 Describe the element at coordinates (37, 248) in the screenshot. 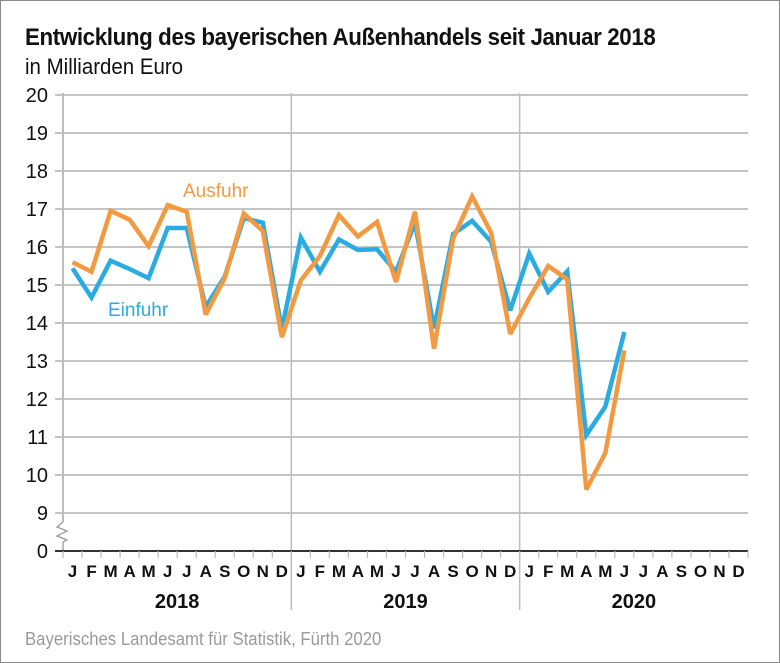

I see `y-tick-label: 16` at that location.